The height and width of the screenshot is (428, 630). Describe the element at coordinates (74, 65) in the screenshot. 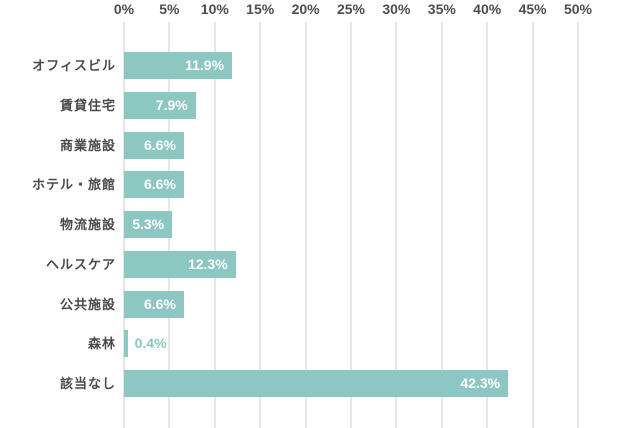

I see `category-label: オフィスビル` at that location.